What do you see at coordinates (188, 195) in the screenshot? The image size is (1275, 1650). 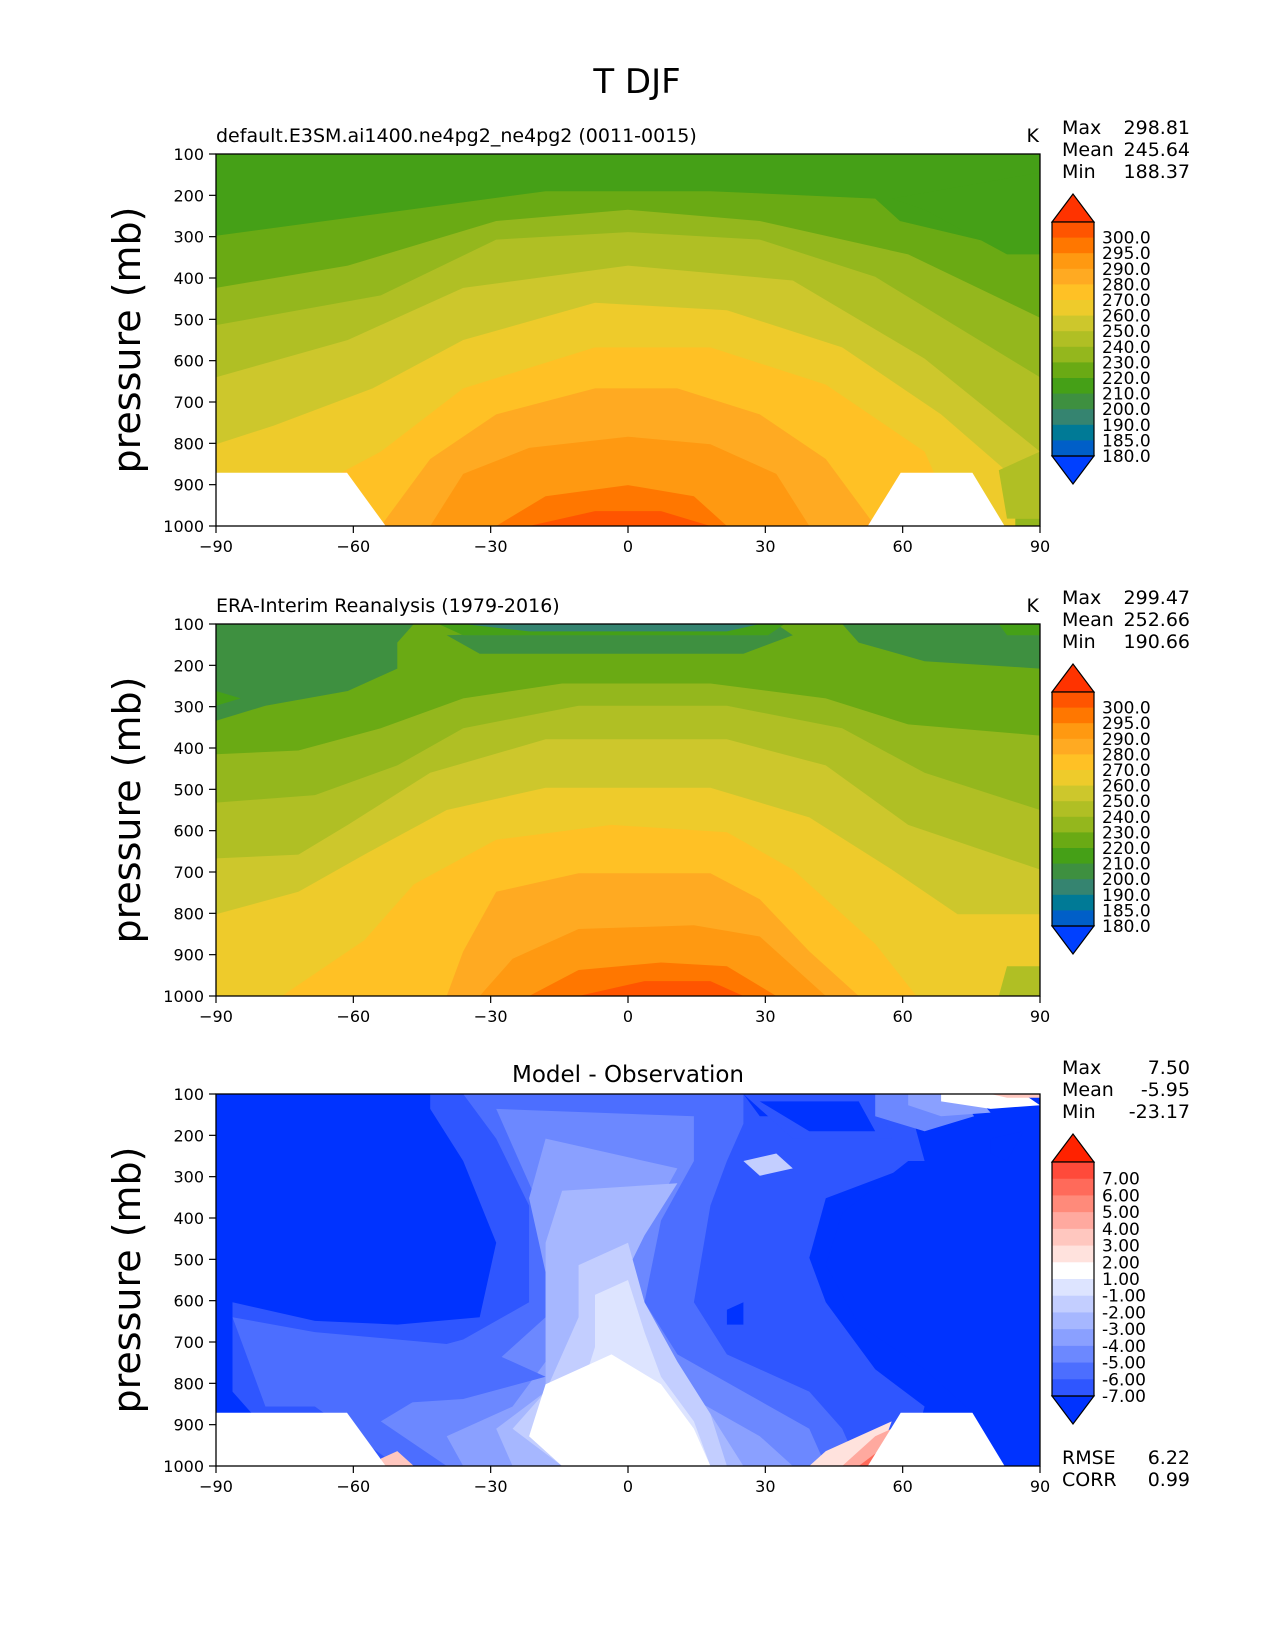 I see `panel-1-y-tick-label: 200` at bounding box center [188, 195].